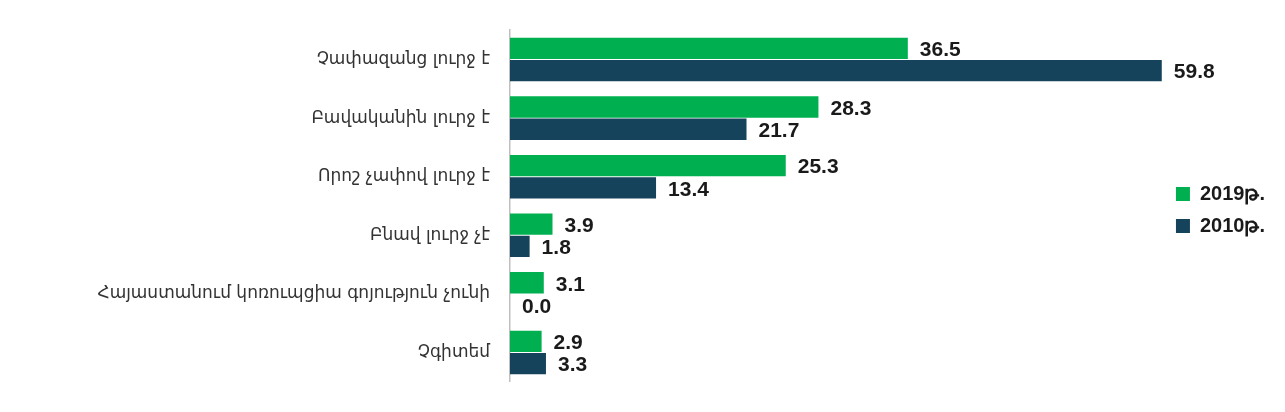  Describe the element at coordinates (851, 107) in the screenshot. I see `data-label: 28.3` at that location.